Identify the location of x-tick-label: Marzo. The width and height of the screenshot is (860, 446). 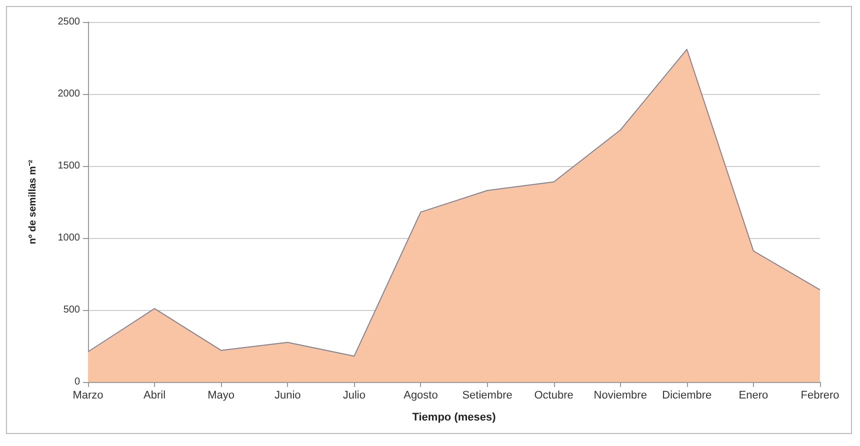
(88, 396).